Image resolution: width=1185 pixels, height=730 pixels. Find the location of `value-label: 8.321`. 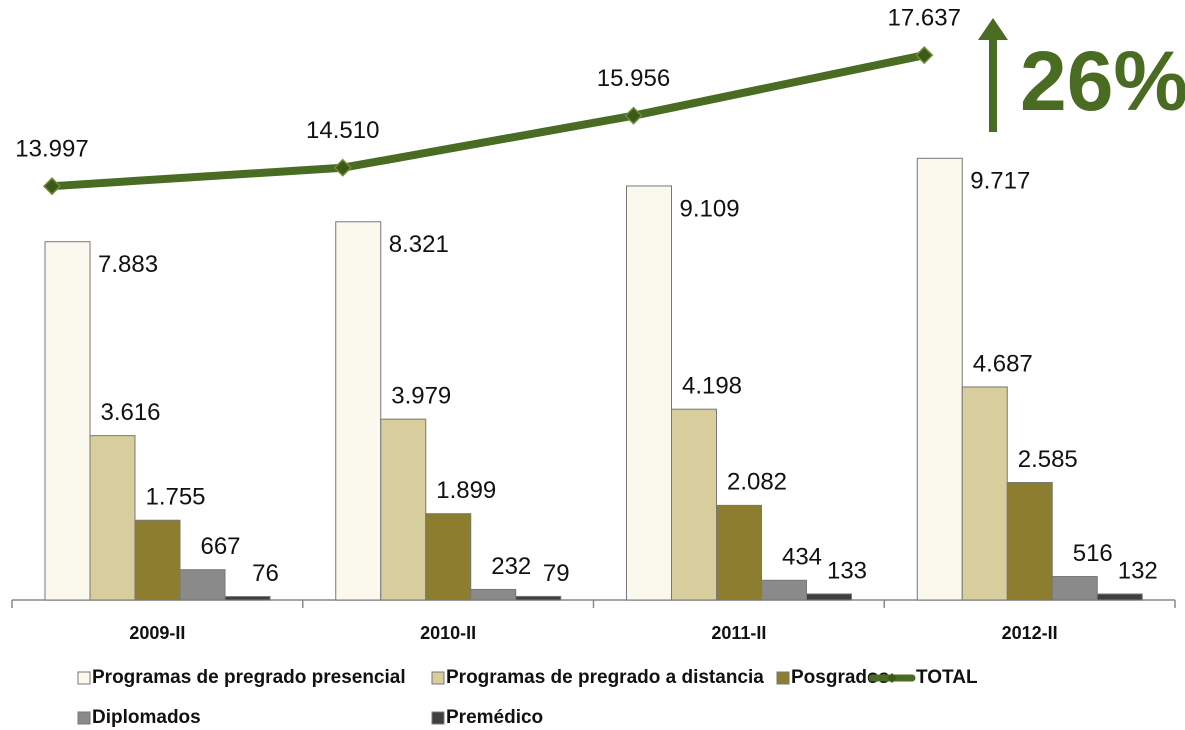

value-label: 8.321 is located at coordinates (419, 244).